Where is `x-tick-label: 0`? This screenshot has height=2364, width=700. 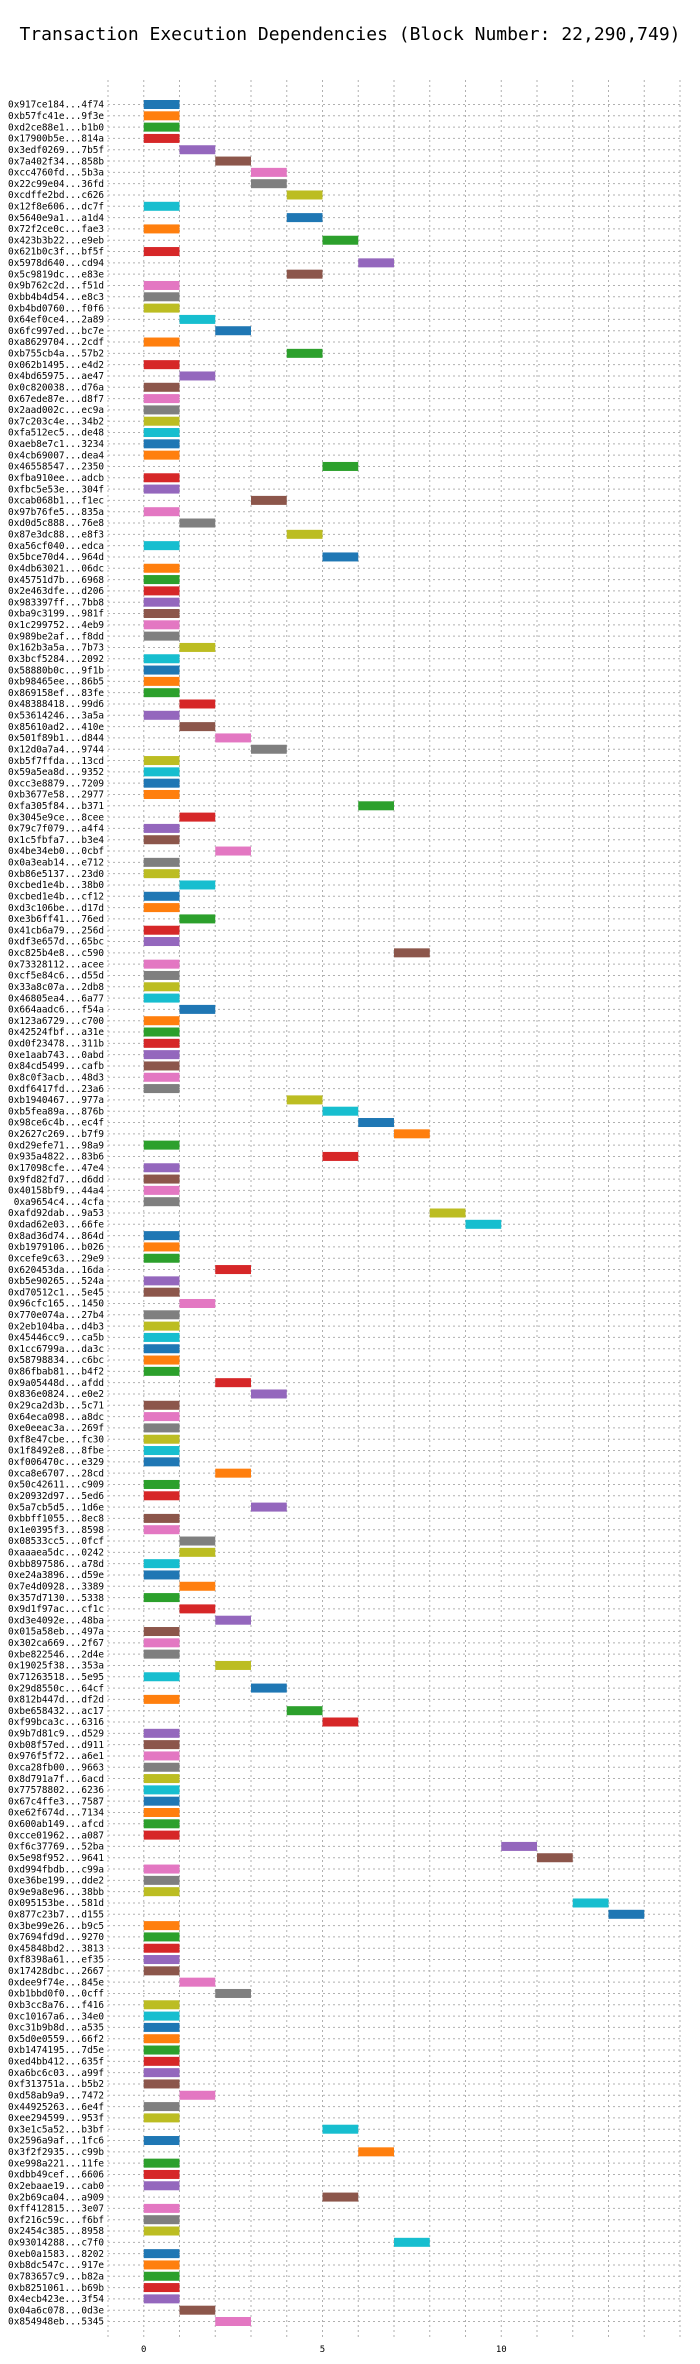
x-tick-label: 0 is located at coordinates (143, 2350).